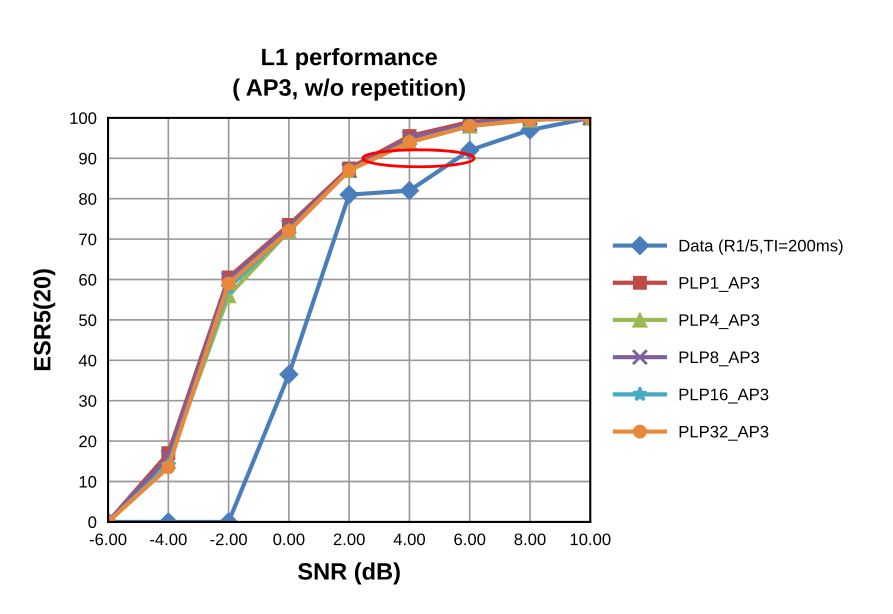 Image resolution: width=893 pixels, height=614 pixels. What do you see at coordinates (87, 239) in the screenshot?
I see `y-tick-label: 70` at bounding box center [87, 239].